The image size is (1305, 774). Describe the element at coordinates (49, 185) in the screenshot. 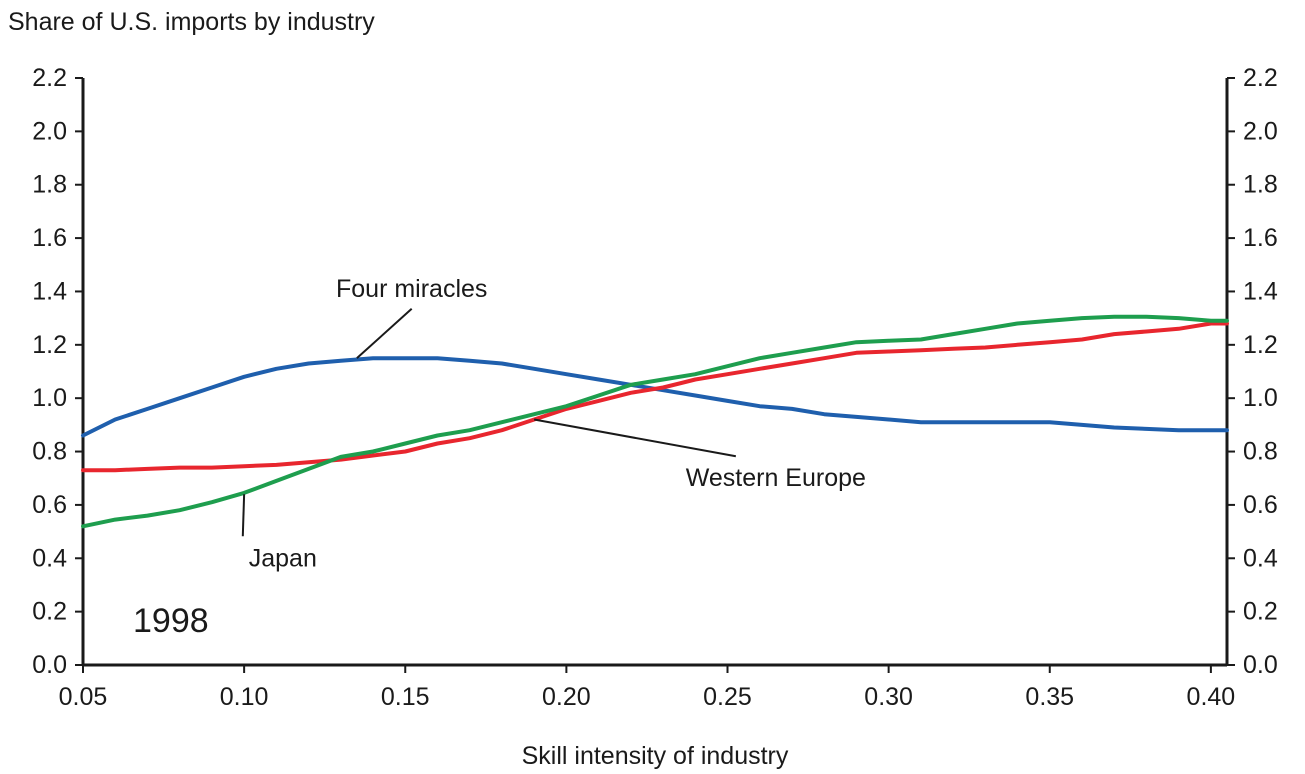

I see `y-tick-label-left: 1.8` at that location.